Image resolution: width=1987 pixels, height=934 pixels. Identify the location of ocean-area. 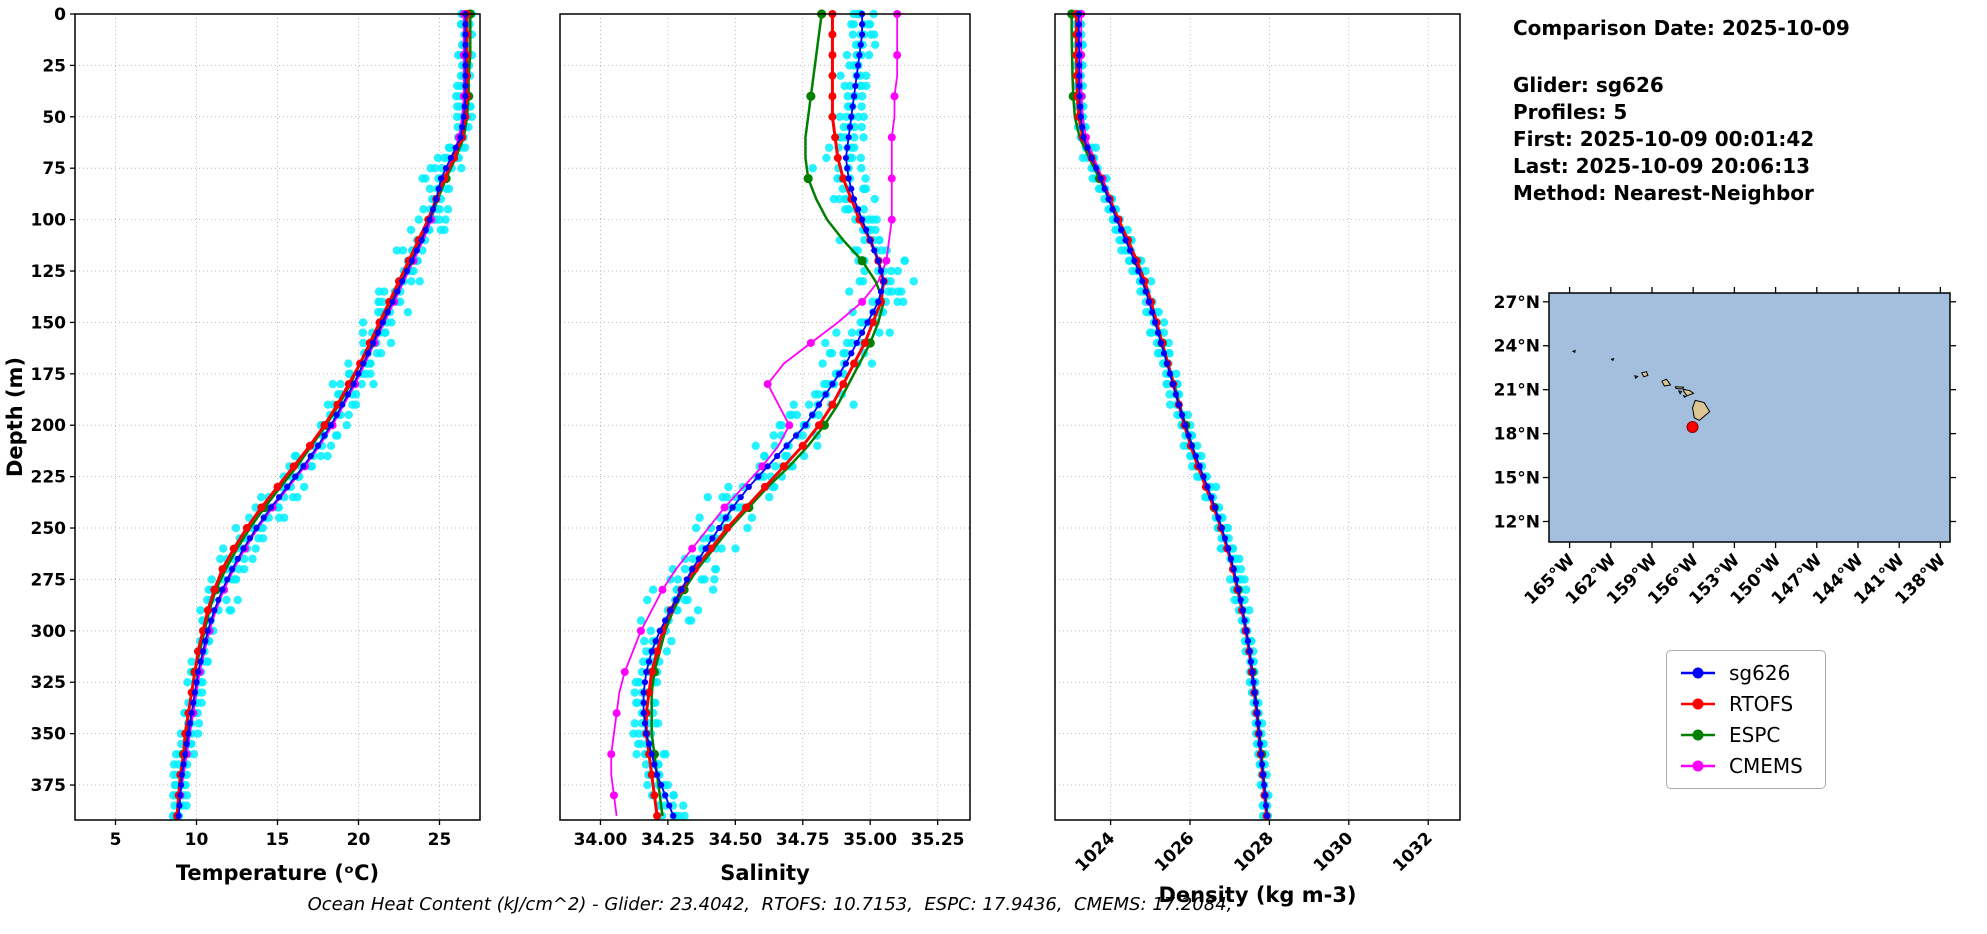
(1749, 417).